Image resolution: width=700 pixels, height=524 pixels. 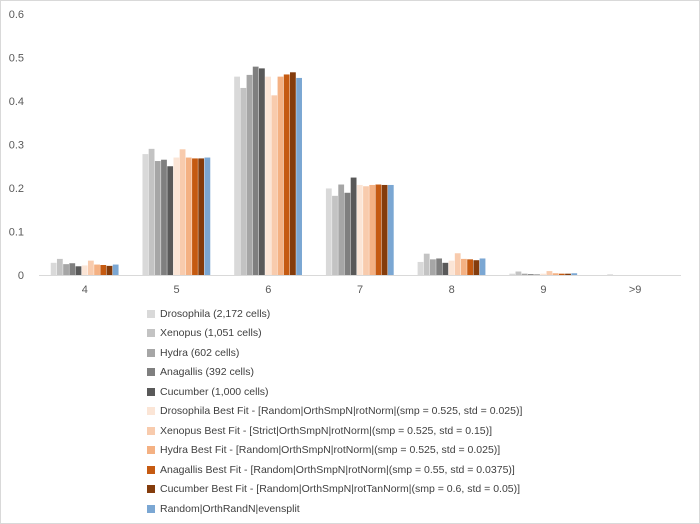 What do you see at coordinates (635, 290) in the screenshot?
I see `x-tick-label: >9` at bounding box center [635, 290].